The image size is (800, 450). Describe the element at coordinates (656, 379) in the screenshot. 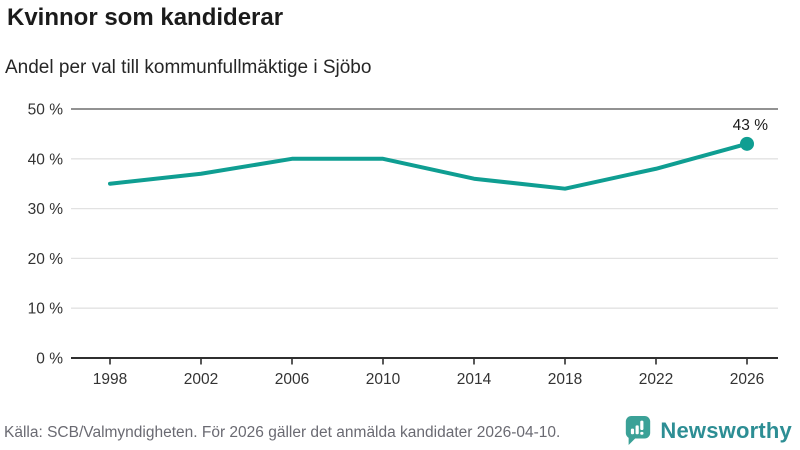

I see `x-tick-label: 2022` at that location.